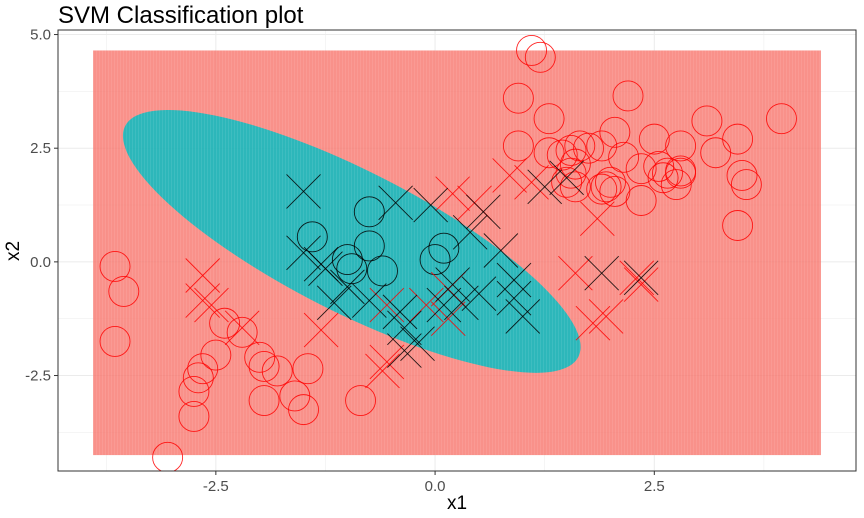 The width and height of the screenshot is (864, 518). Describe the element at coordinates (40, 148) in the screenshot. I see `y-tick-label: 2.5` at that location.